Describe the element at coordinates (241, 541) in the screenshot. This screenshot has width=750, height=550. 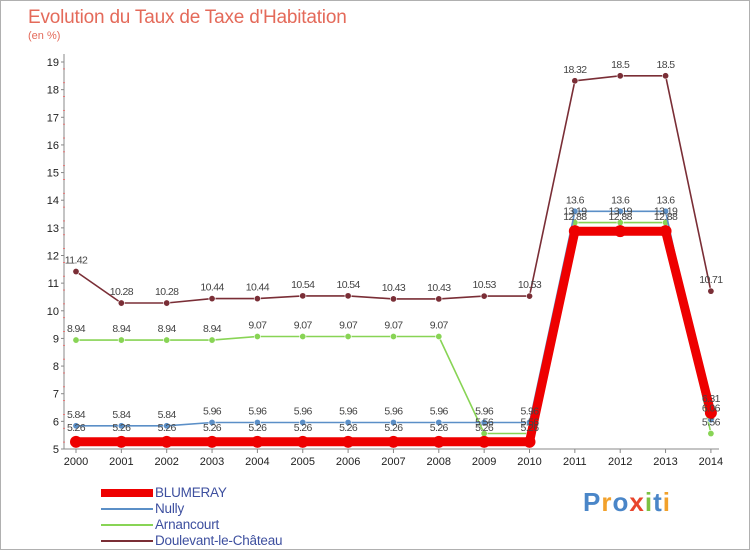
I see `legend-item-doulevant: Doulevant-le-Château` at that location.